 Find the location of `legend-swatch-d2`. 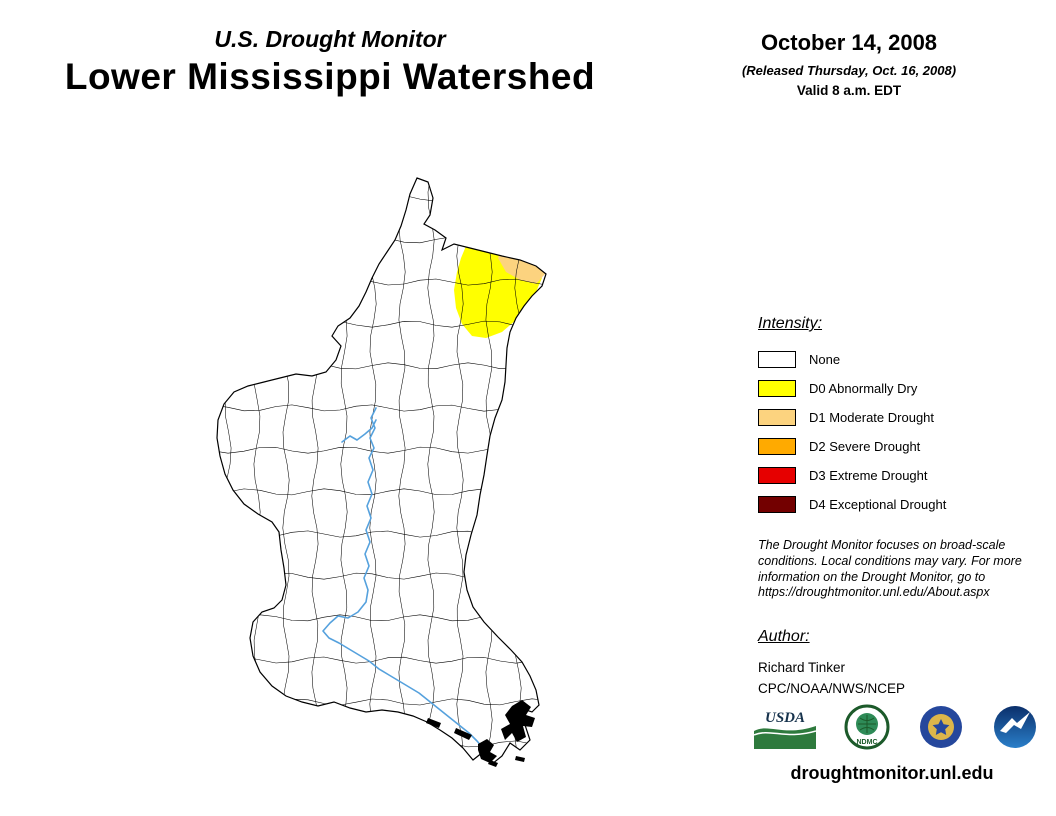

legend-swatch-d2 is located at coordinates (777, 446).